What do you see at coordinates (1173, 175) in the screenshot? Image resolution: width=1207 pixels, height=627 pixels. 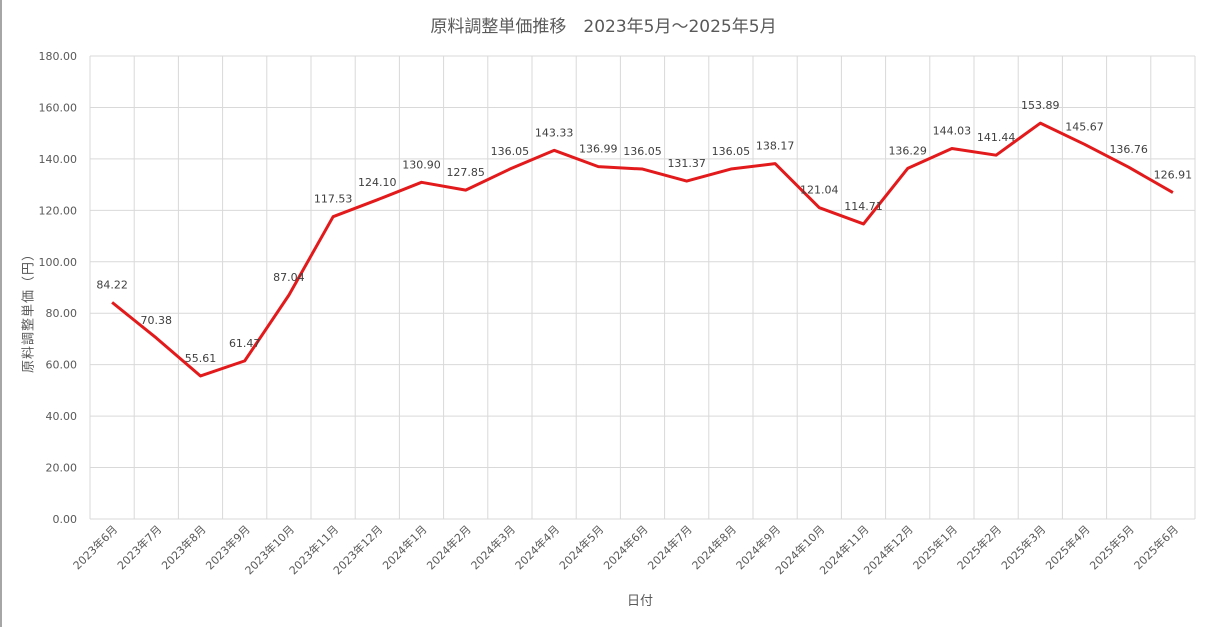 I see `data-label: 126.91` at bounding box center [1173, 175].